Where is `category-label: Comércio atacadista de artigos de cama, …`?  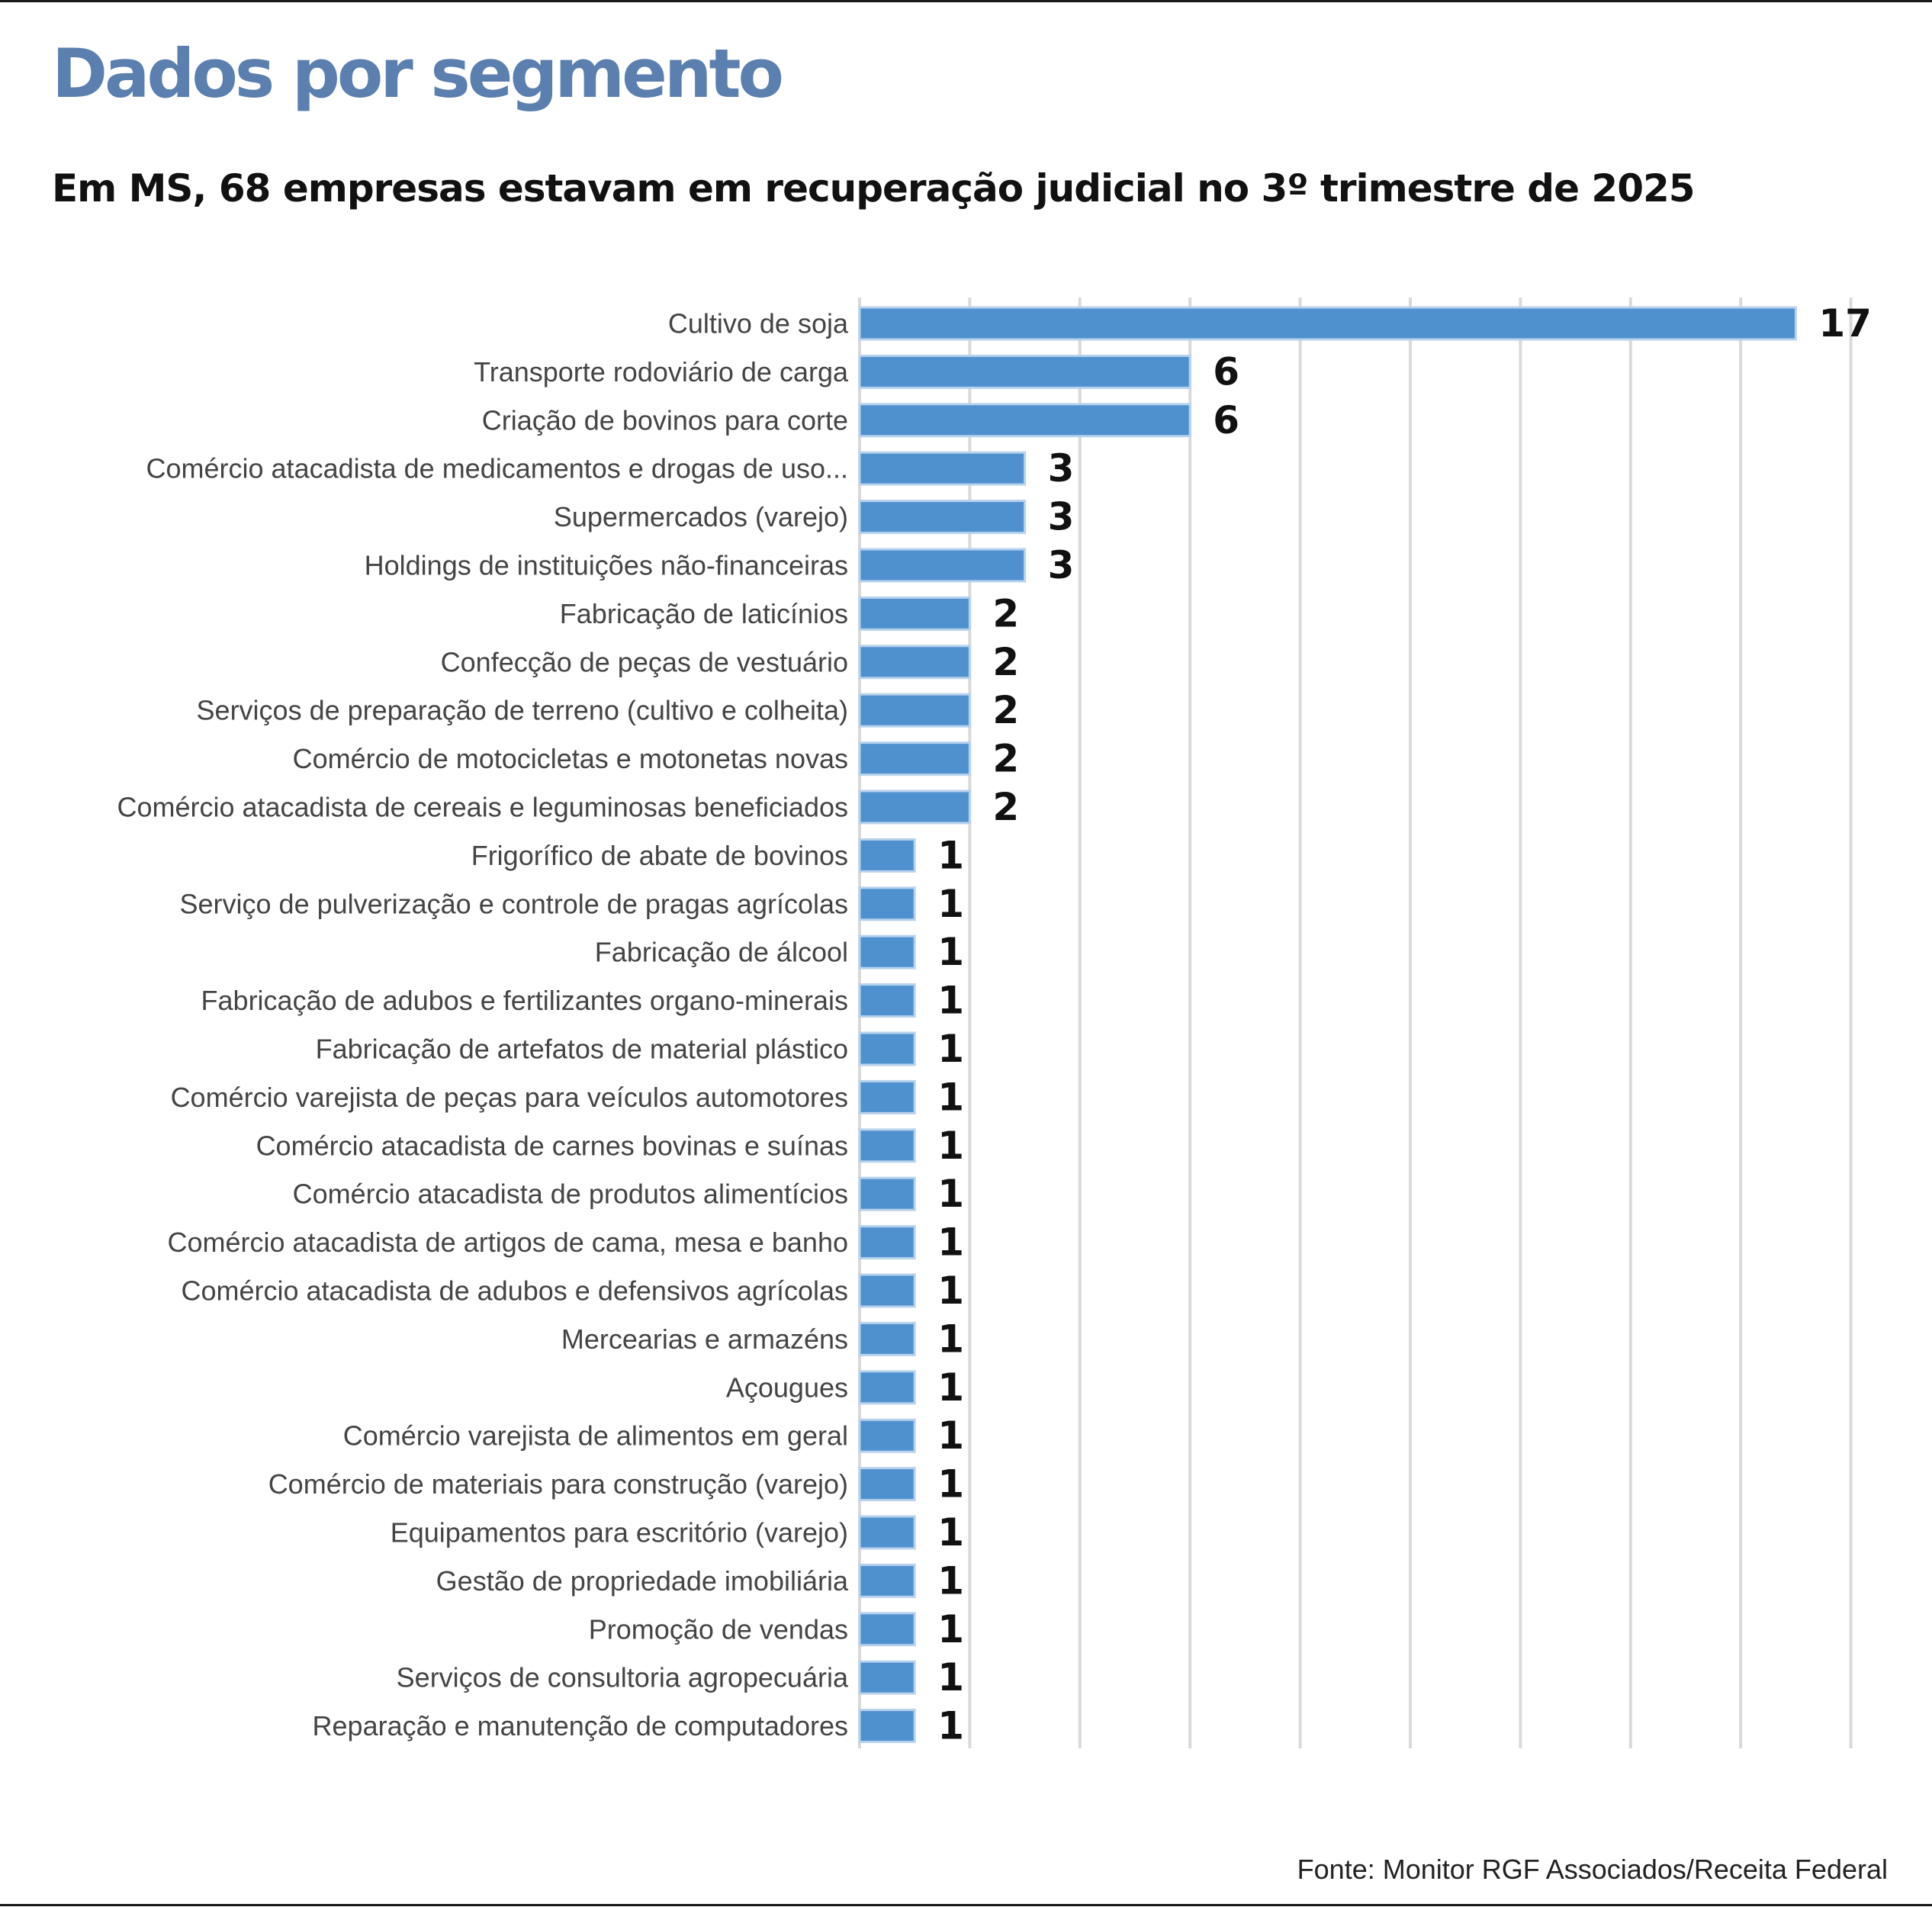
category-label: Comércio atacadista de artigos de cama, … is located at coordinates (508, 1243).